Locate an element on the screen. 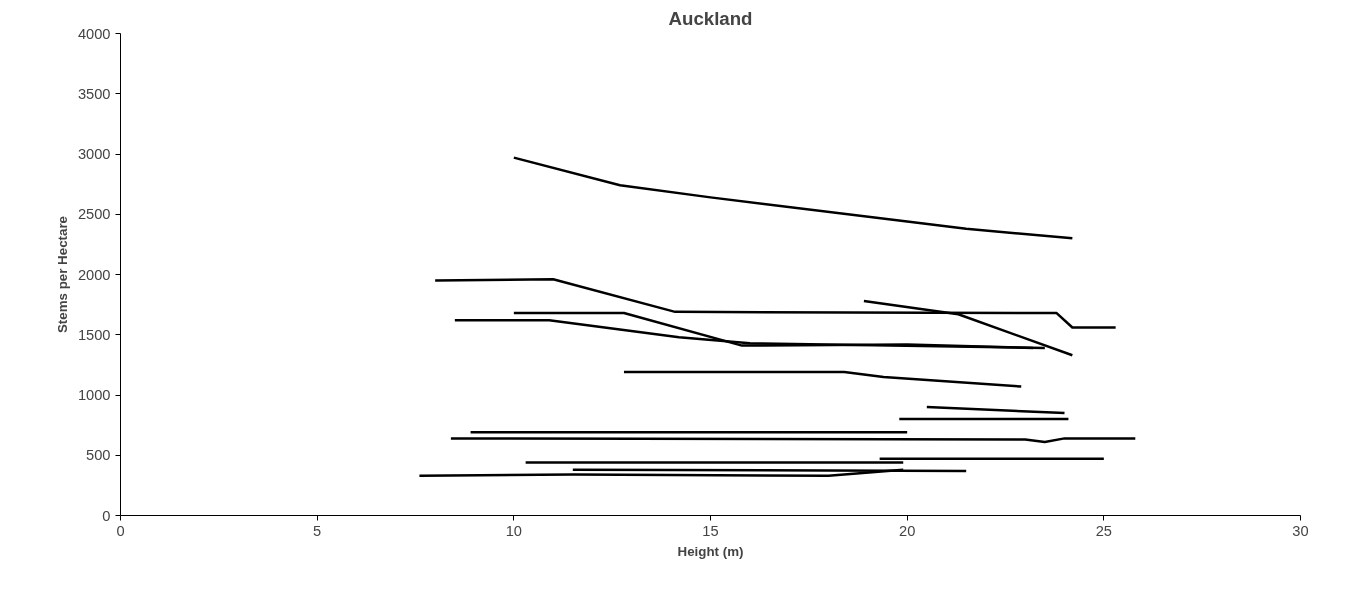 This screenshot has height=596, width=1353. x-tick-label: 10 is located at coordinates (513, 530).